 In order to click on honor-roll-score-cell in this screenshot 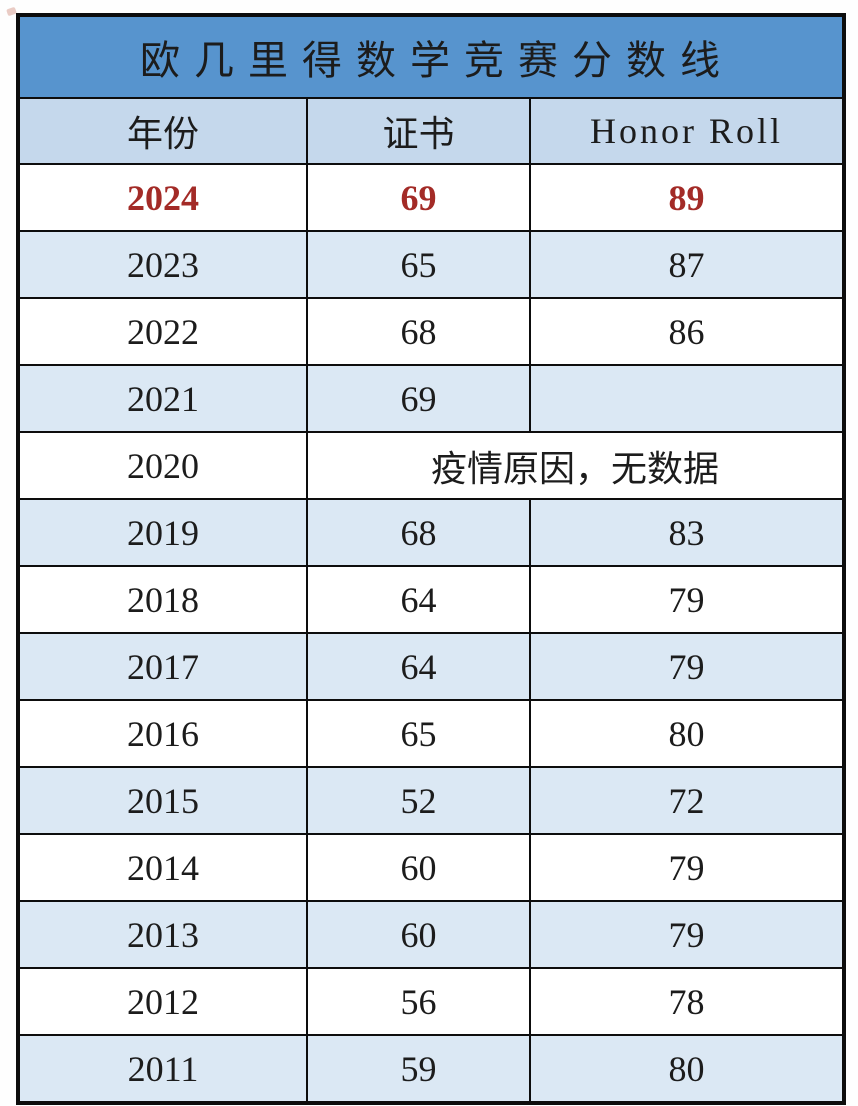, I will do `click(687, 398)`.